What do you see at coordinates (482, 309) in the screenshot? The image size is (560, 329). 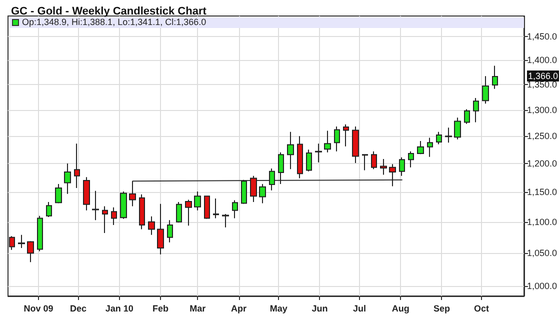 I see `x-tick-label: Oct` at bounding box center [482, 309].